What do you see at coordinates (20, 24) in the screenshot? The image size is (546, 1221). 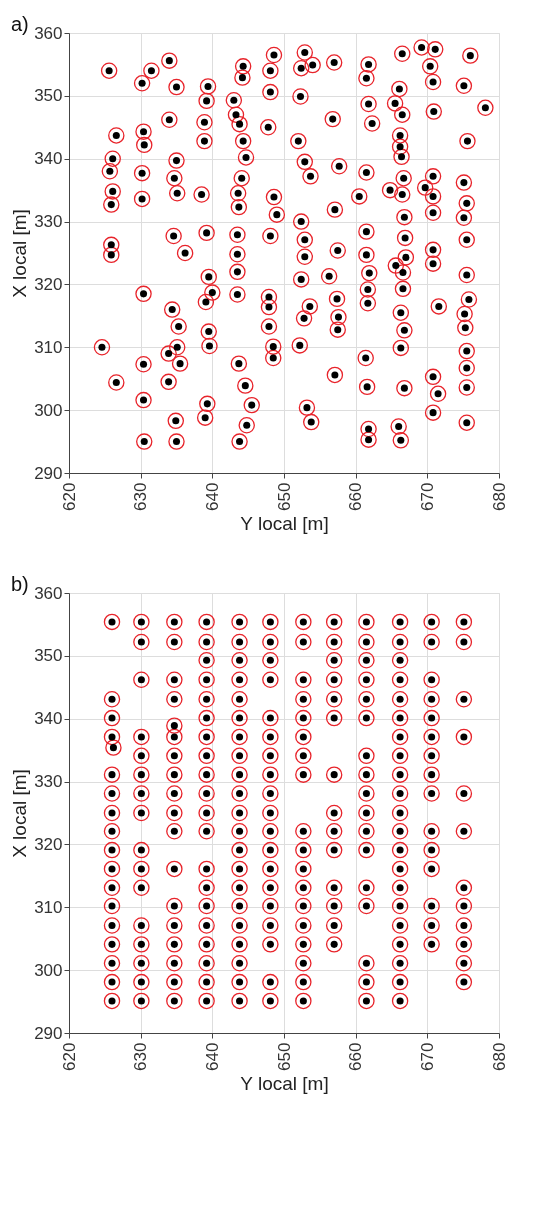 I see `text: a)` at bounding box center [20, 24].